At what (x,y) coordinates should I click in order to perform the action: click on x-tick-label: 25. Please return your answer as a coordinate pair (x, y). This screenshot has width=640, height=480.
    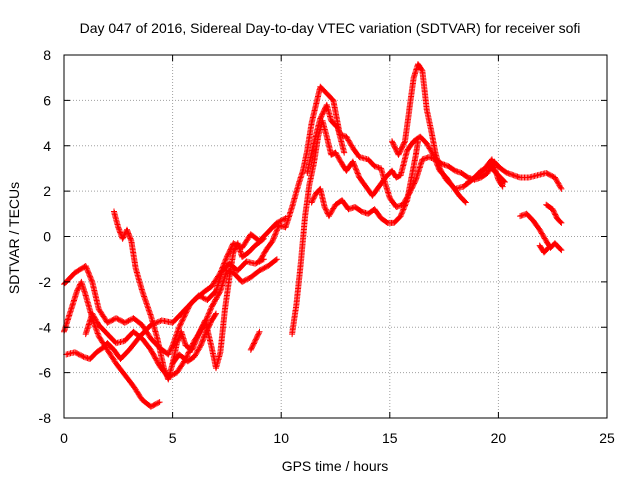
    Looking at the image, I should click on (607, 438).